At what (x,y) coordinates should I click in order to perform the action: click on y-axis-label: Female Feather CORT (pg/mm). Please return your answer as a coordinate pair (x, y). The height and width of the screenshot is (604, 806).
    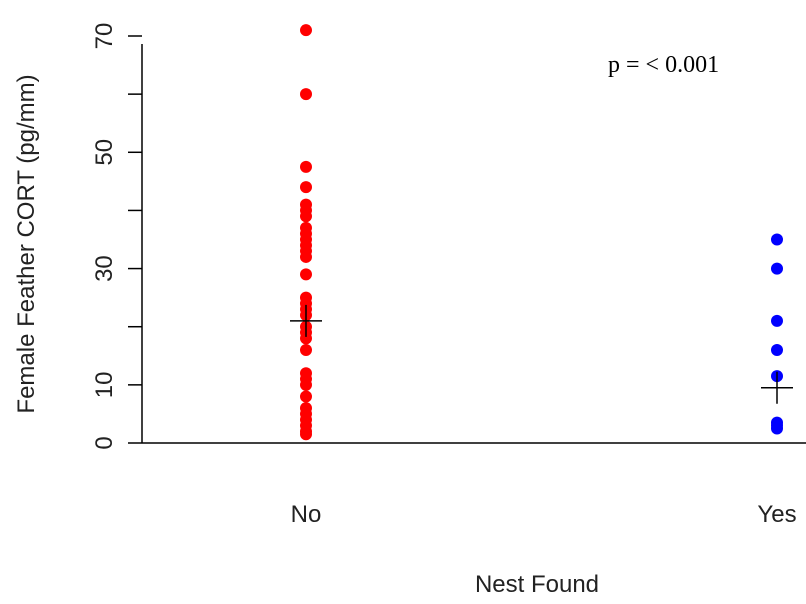
    Looking at the image, I should click on (26, 243).